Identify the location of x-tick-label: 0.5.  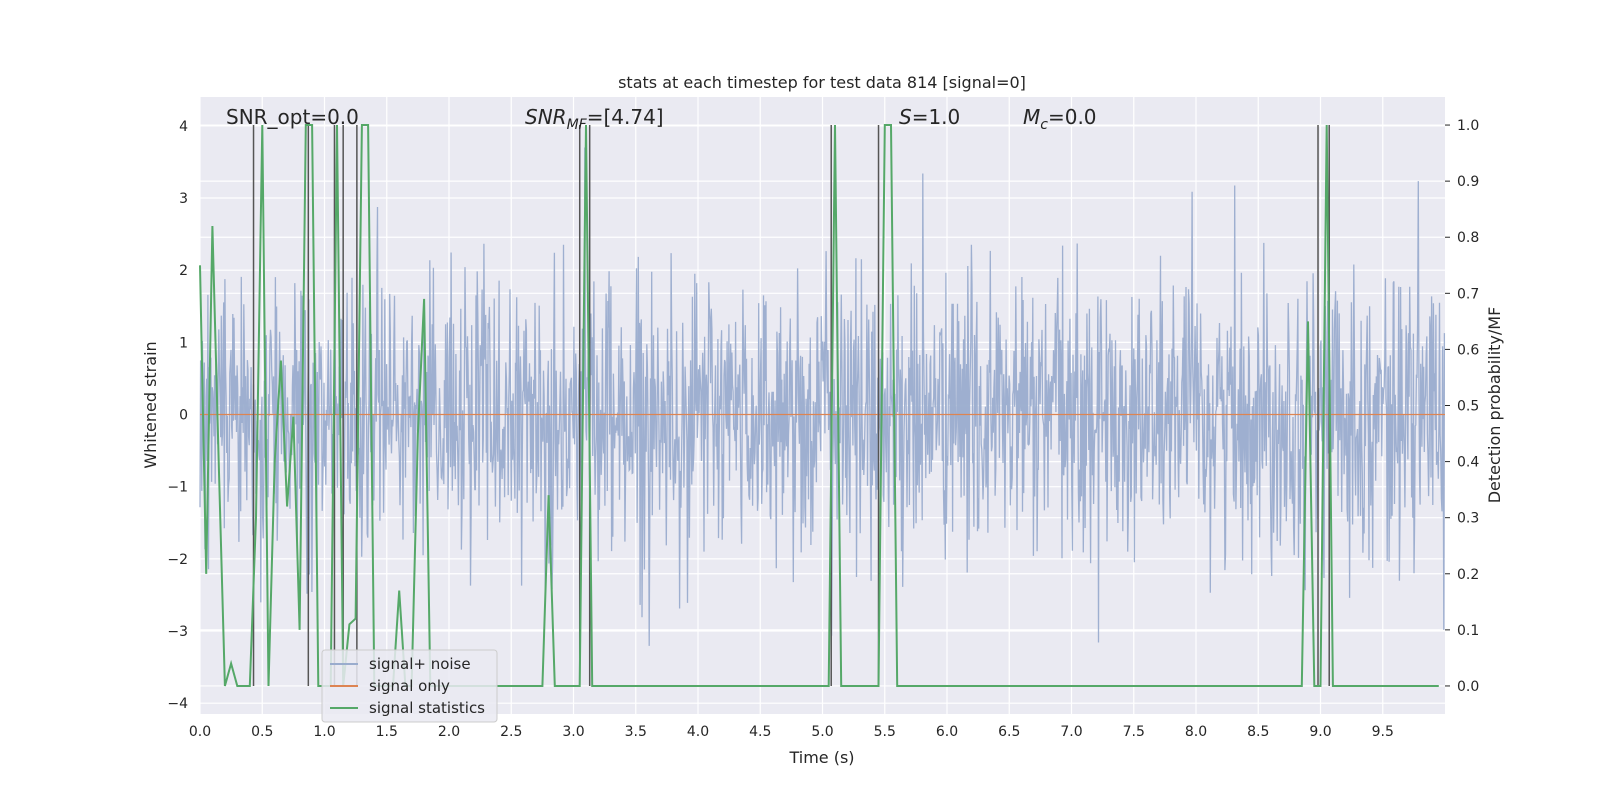
(262, 732).